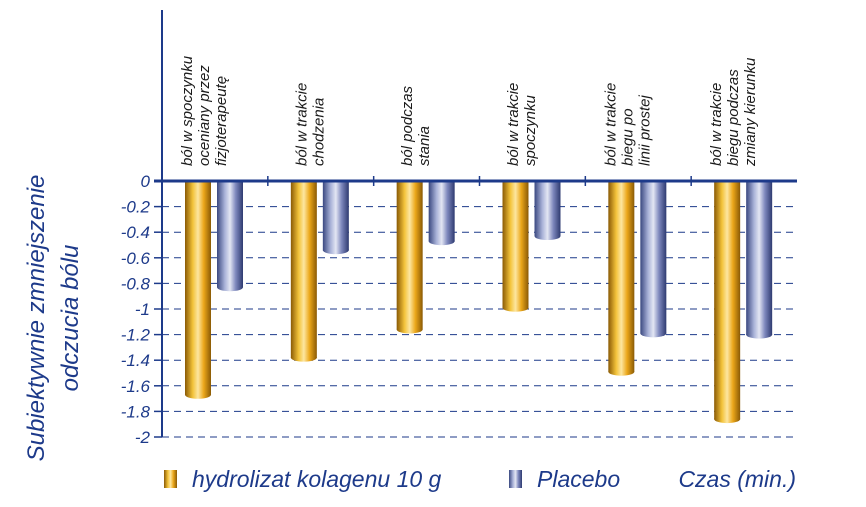 Image resolution: width=866 pixels, height=507 pixels. What do you see at coordinates (136, 207) in the screenshot?
I see `y-tick-label: -0.2` at bounding box center [136, 207].